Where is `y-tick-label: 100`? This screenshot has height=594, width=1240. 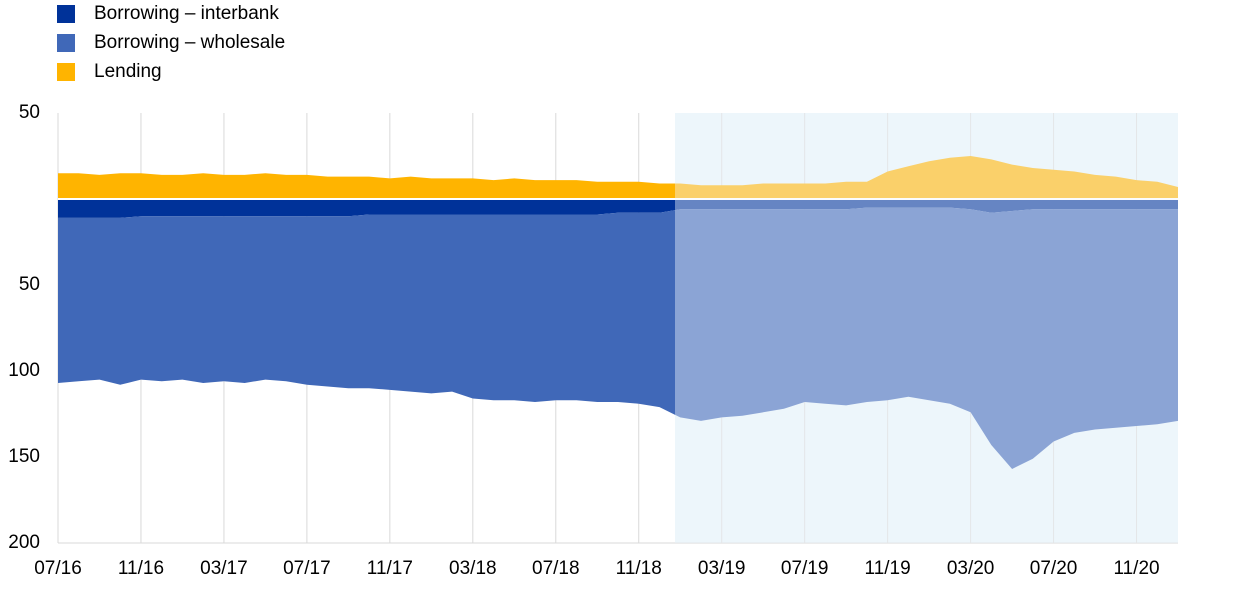
y-tick-label: 100 is located at coordinates (24, 370).